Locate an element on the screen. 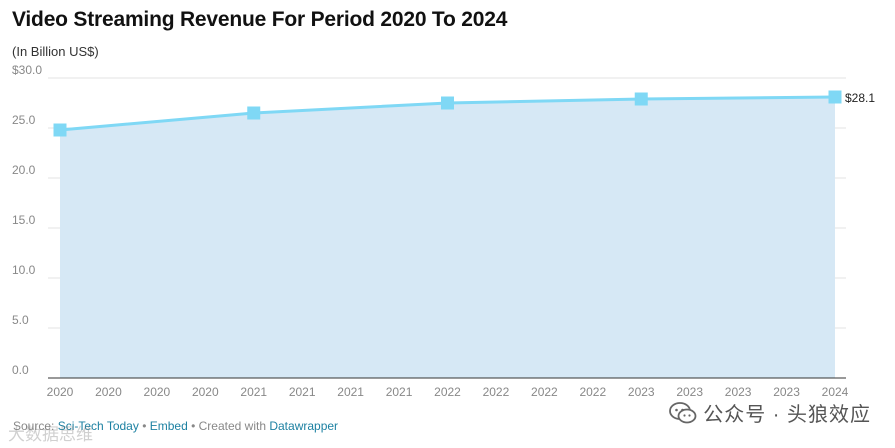 The height and width of the screenshot is (448, 895). datawrapper-link: Datawrapper is located at coordinates (304, 426).